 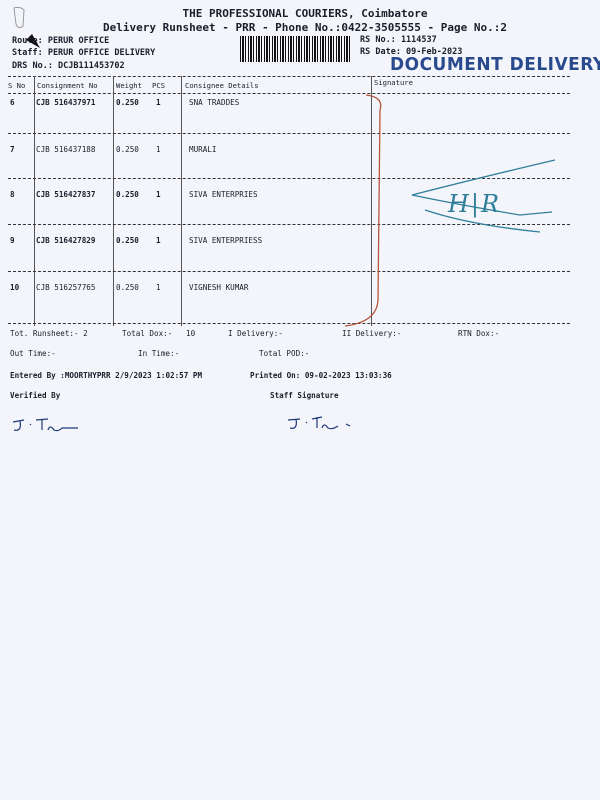 I want to click on in-time: In Time:-, so click(x=159, y=353).